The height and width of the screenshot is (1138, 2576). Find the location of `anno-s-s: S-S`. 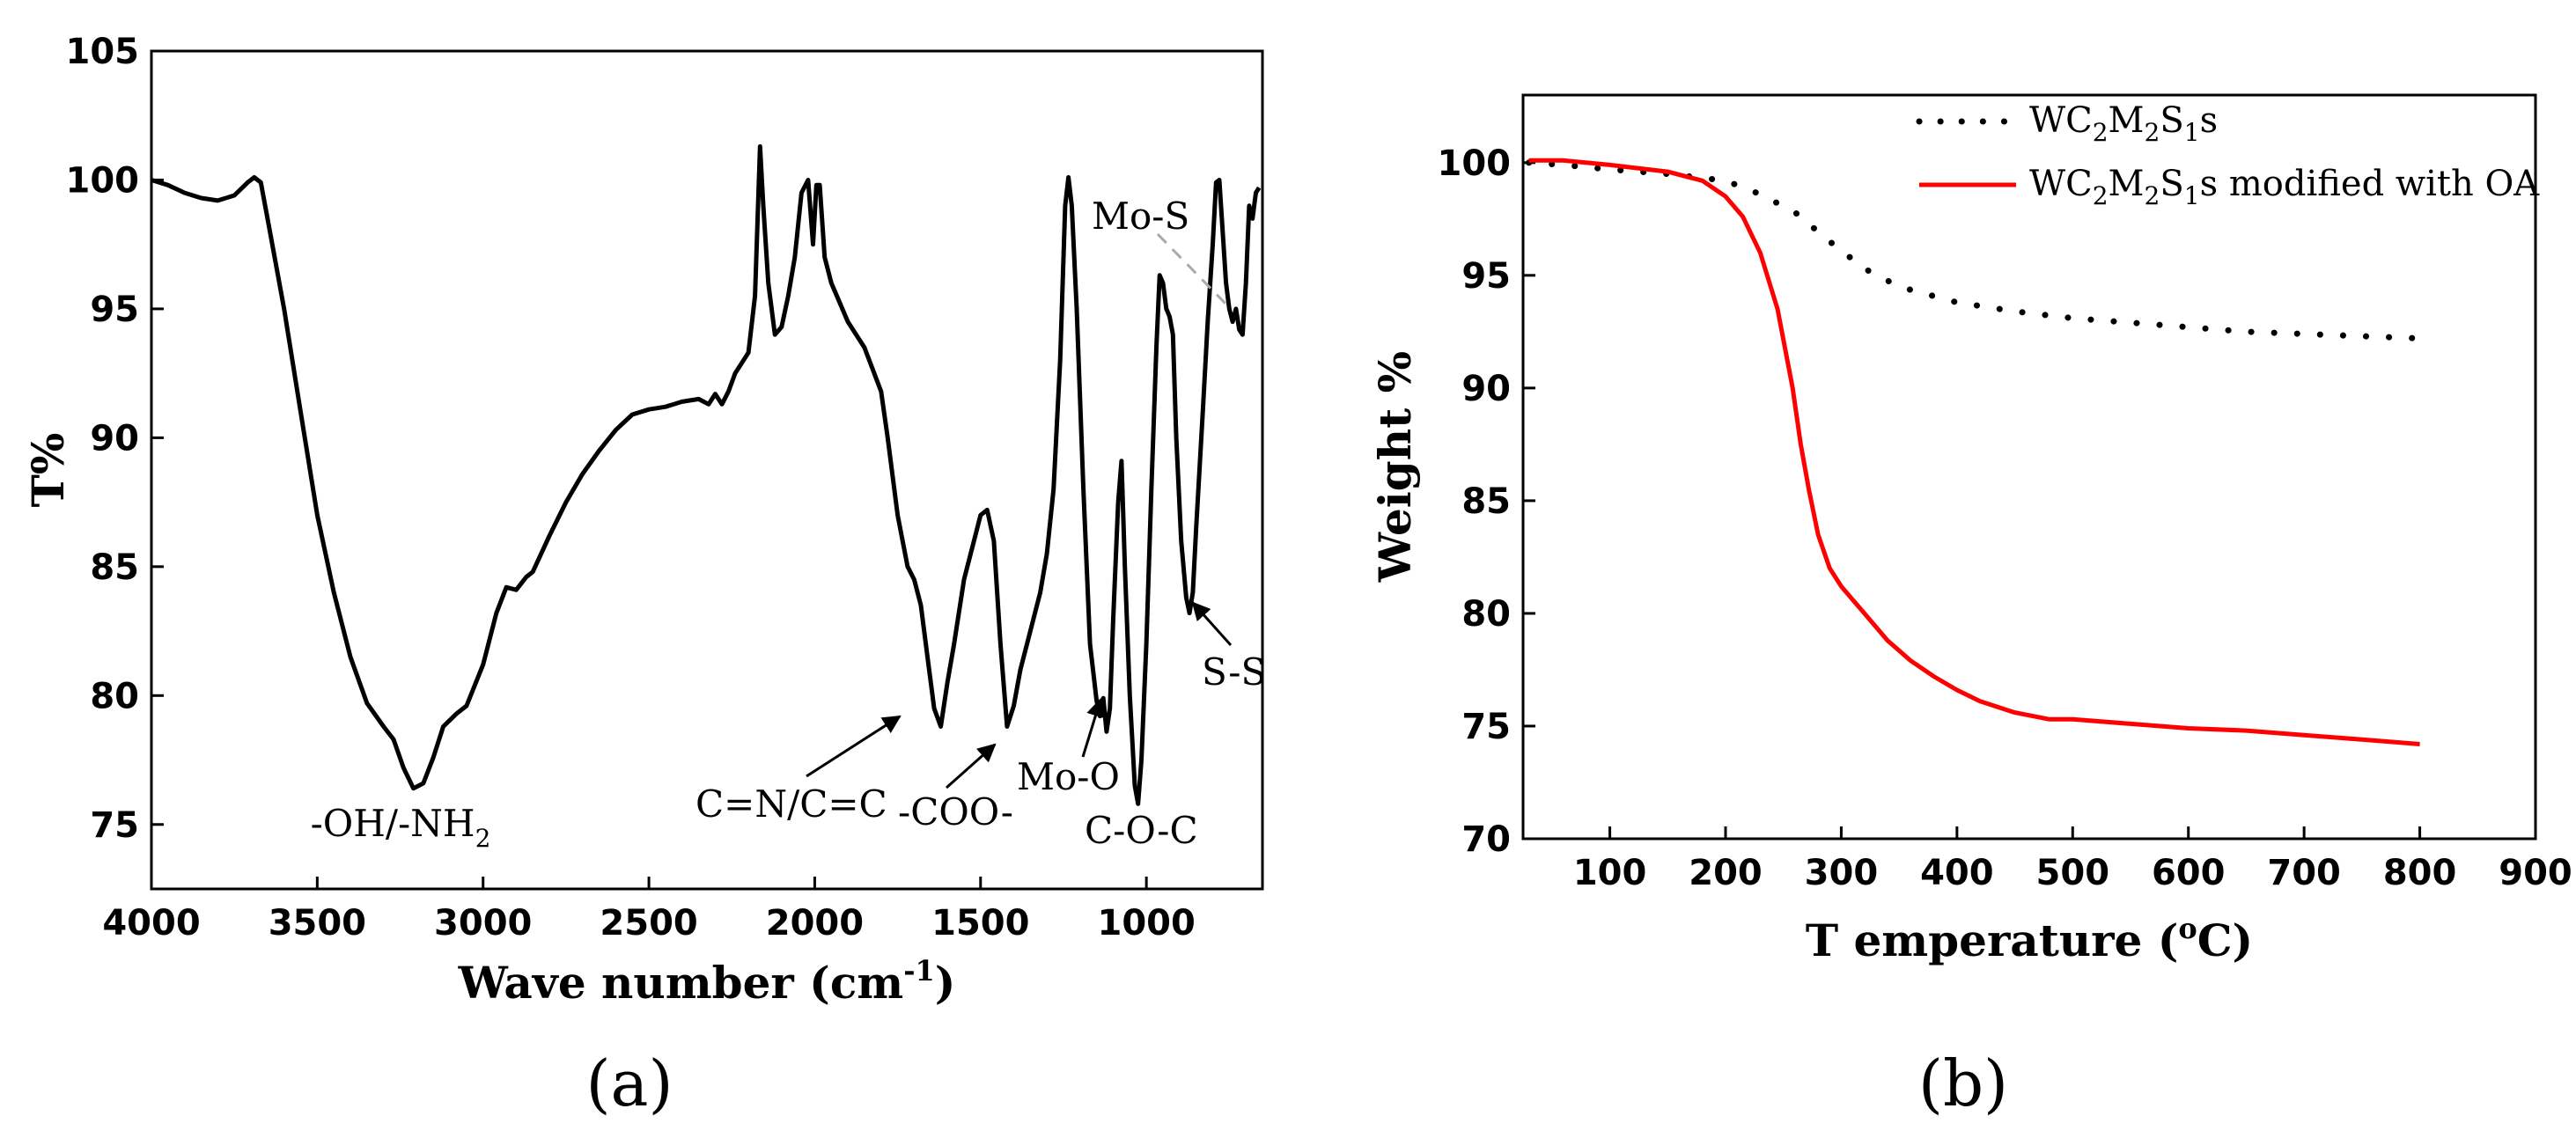

anno-s-s: S-S is located at coordinates (1234, 672).